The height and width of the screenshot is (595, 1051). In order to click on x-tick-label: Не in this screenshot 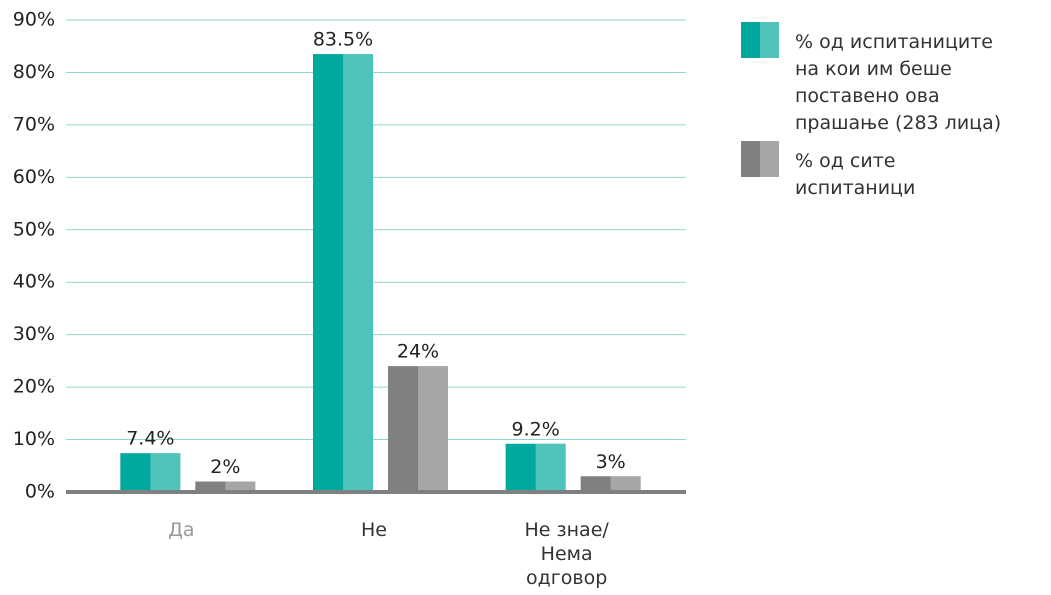, I will do `click(374, 530)`.